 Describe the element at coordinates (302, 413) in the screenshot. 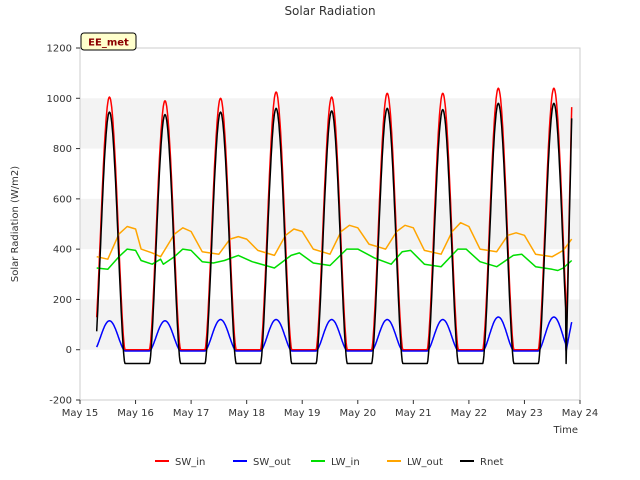

I see `x-tick-label: May 19` at that location.